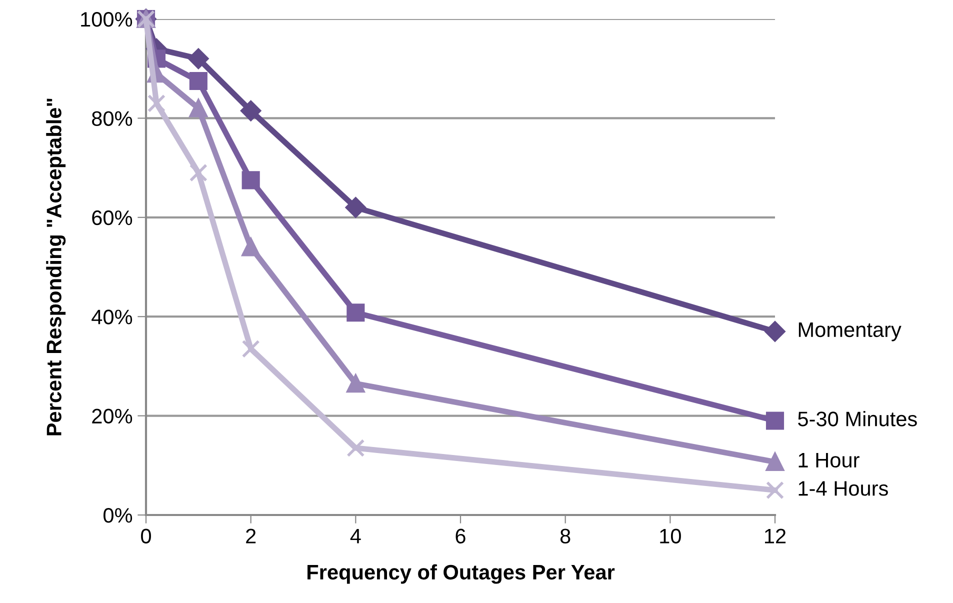 The height and width of the screenshot is (603, 953). Describe the element at coordinates (857, 418) in the screenshot. I see `series-label: 5-30 Minutes` at that location.